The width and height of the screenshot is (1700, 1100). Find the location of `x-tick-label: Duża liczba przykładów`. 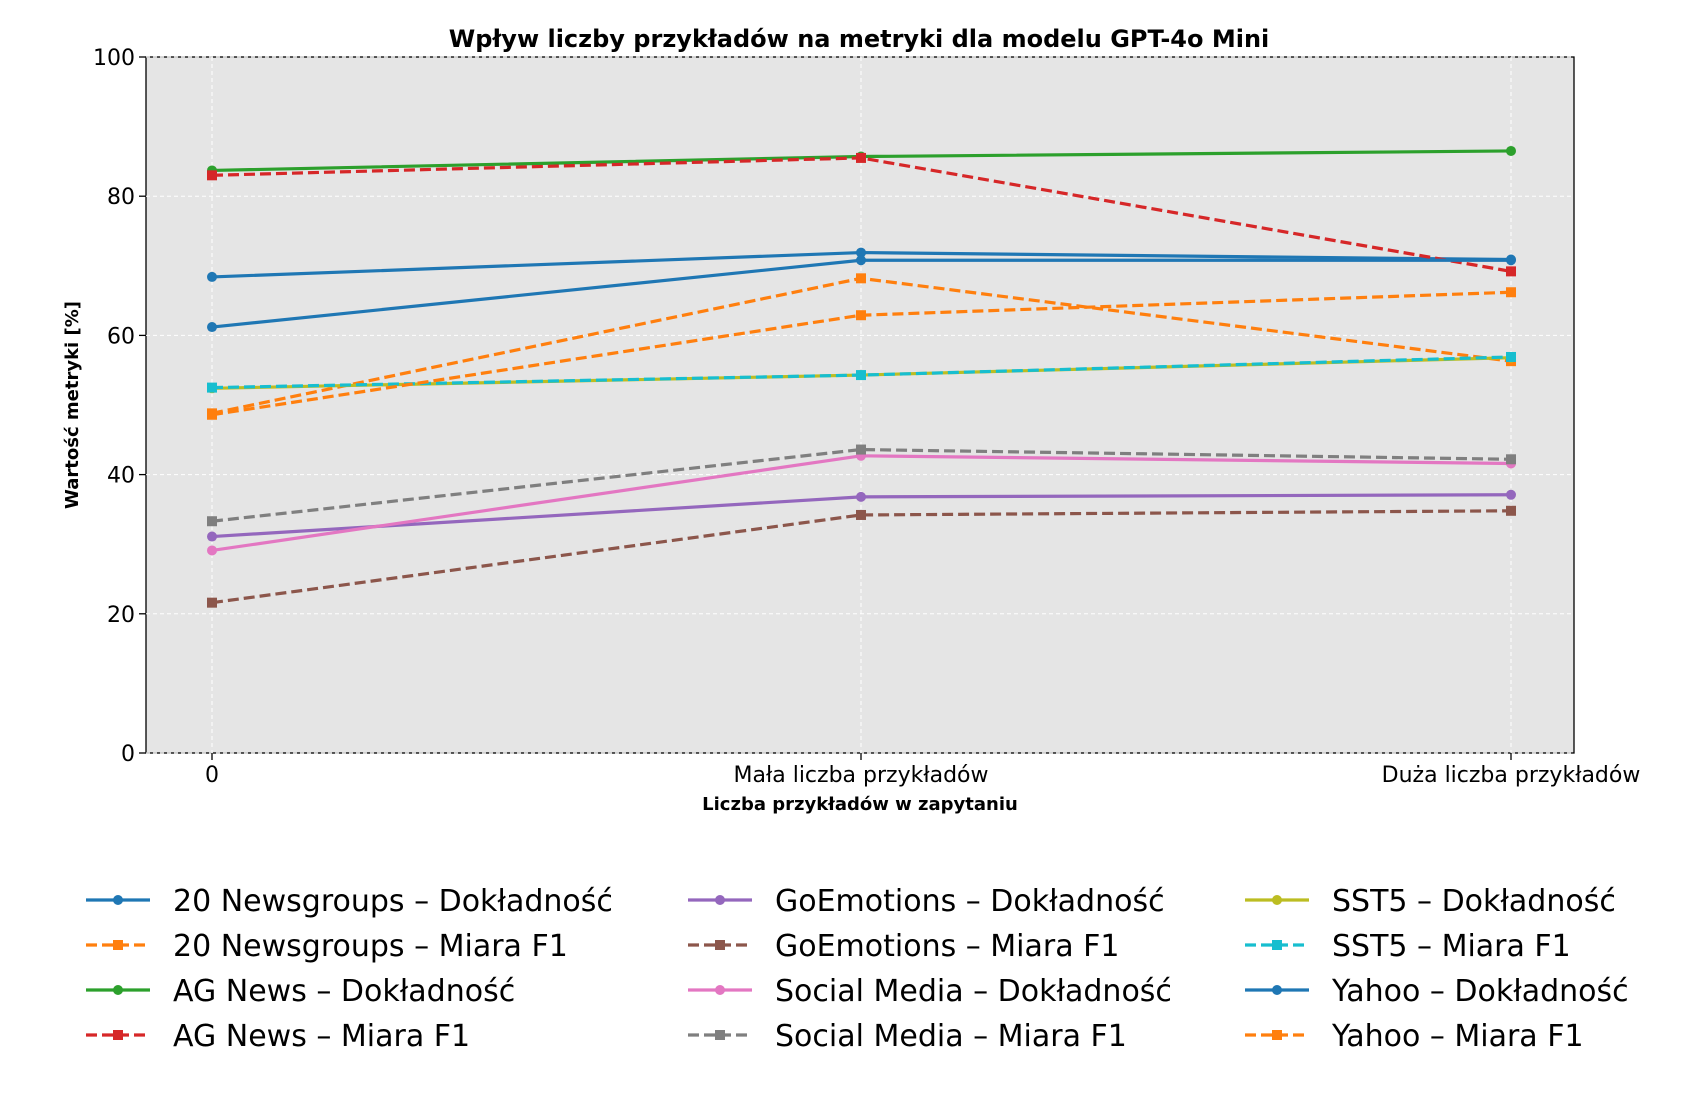

x-tick-label: Duża liczba przykładów is located at coordinates (1511, 775).